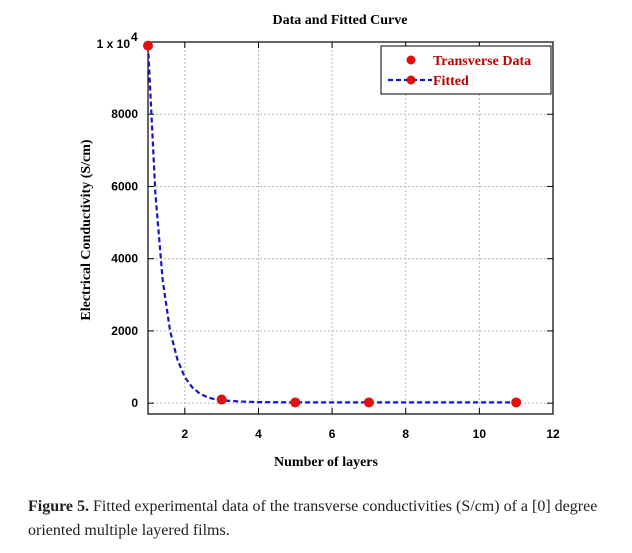 The width and height of the screenshot is (632, 553). I want to click on y-tick-label: 6000, so click(124, 186).